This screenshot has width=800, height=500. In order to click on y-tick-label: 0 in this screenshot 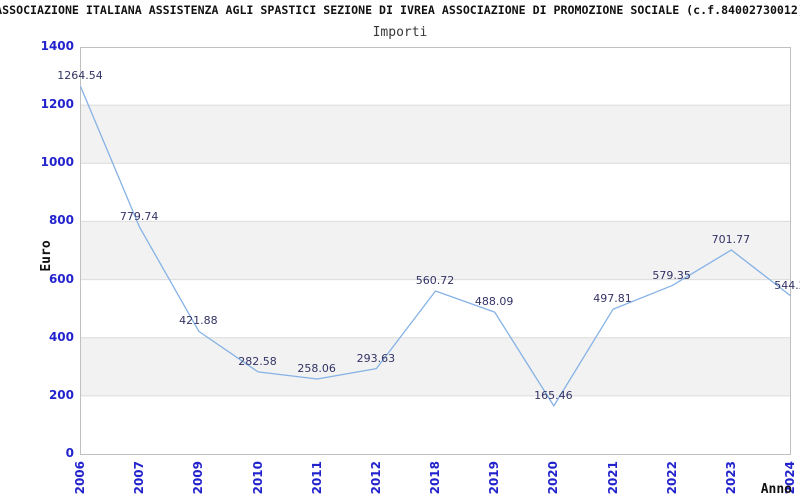, I will do `click(69, 453)`.